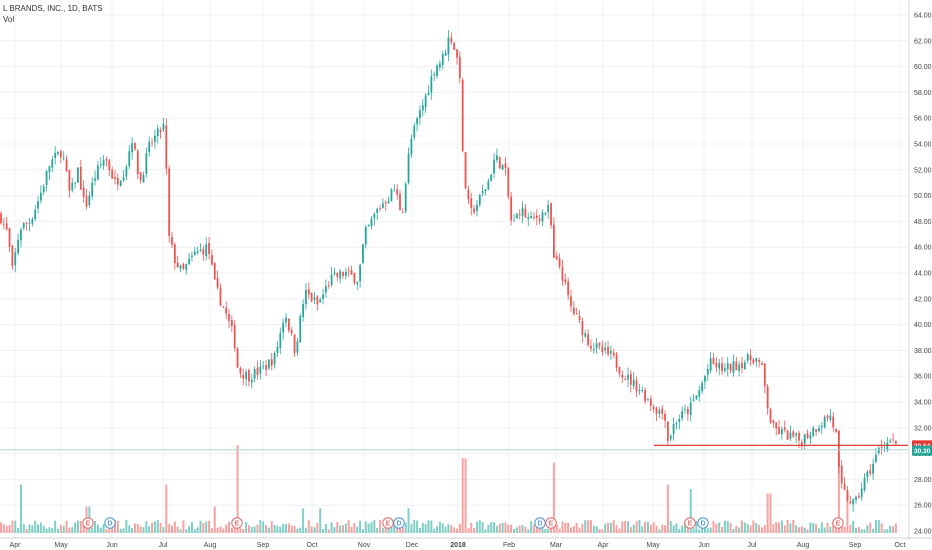 The height and width of the screenshot is (550, 932). I want to click on x-tick-label: Jun, so click(111, 545).